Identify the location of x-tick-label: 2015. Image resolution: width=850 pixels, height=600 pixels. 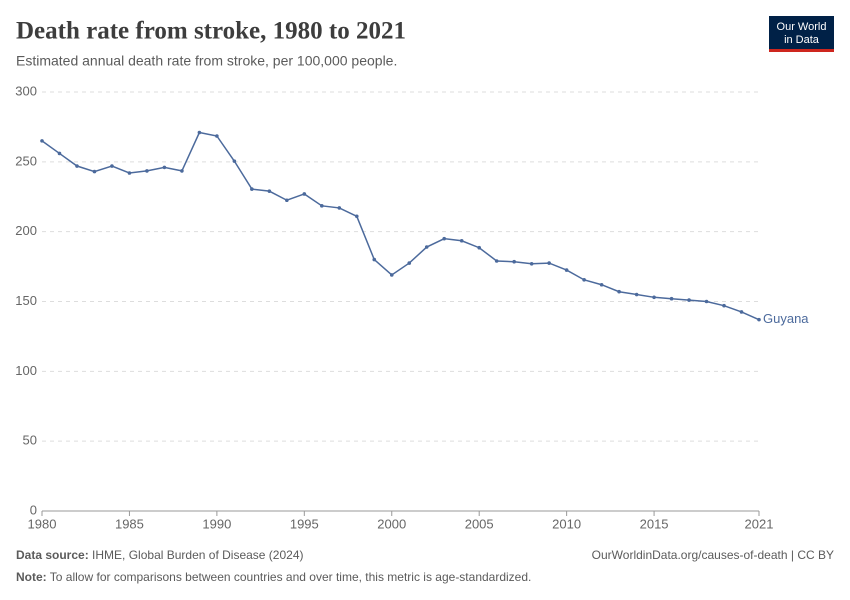
(654, 523).